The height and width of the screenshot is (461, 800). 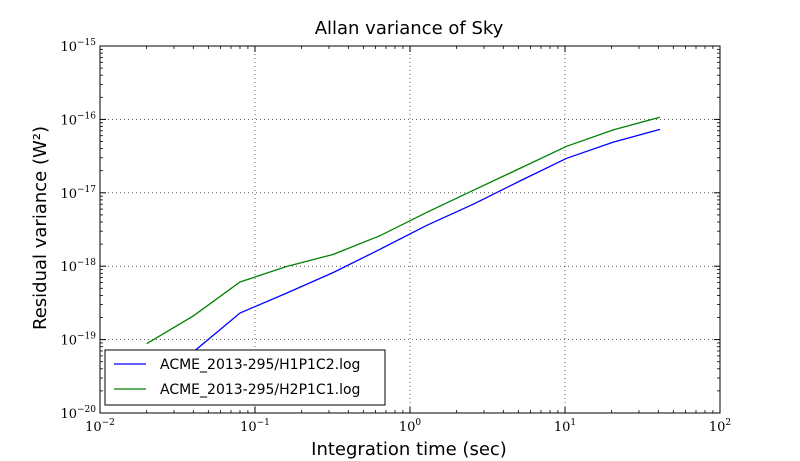 What do you see at coordinates (86, 116) in the screenshot?
I see `y-tick-label-exponent: −16` at bounding box center [86, 116].